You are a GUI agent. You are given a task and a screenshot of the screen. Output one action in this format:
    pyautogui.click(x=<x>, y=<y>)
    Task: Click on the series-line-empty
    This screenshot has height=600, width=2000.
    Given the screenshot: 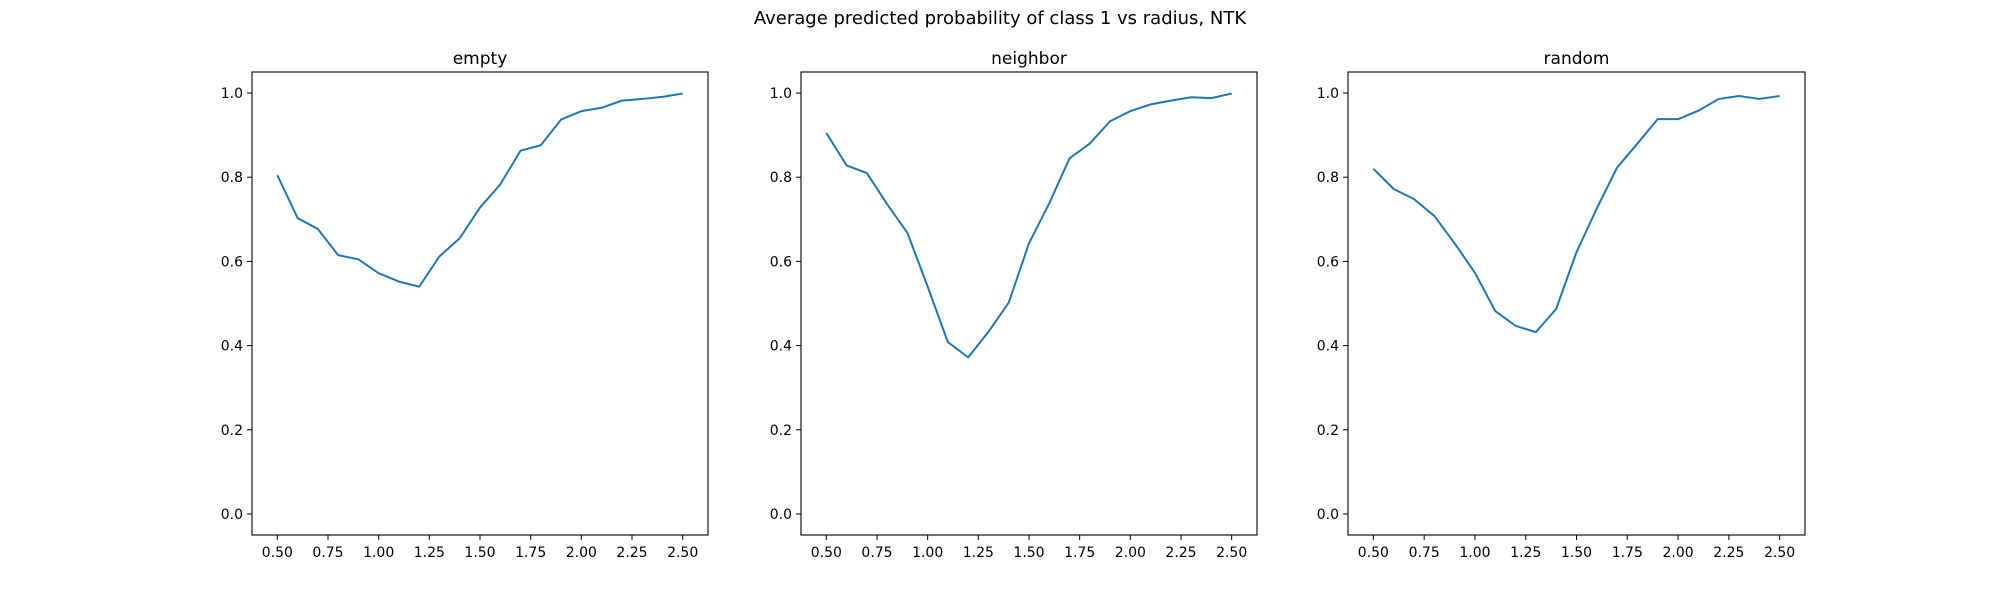 What is the action you would take?
    pyautogui.click(x=479, y=190)
    